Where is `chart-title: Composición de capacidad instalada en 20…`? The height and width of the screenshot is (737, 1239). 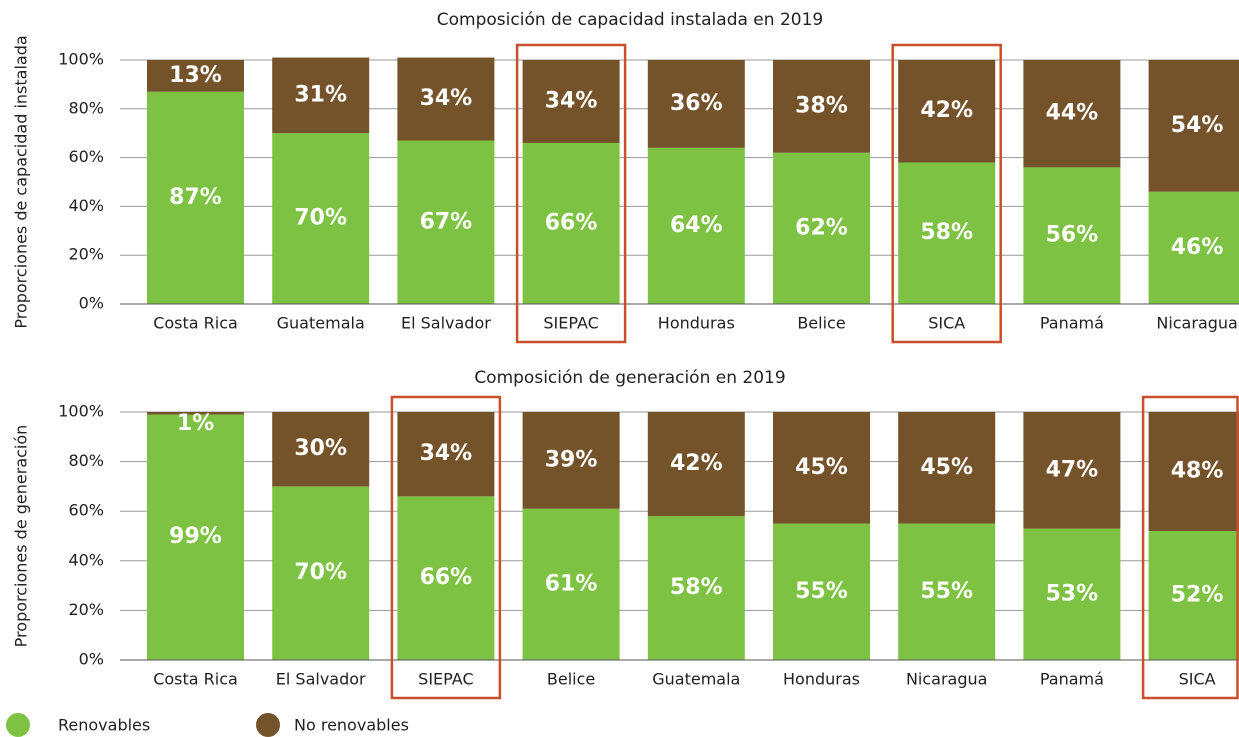 chart-title: Composición de capacidad instalada en 20… is located at coordinates (630, 20).